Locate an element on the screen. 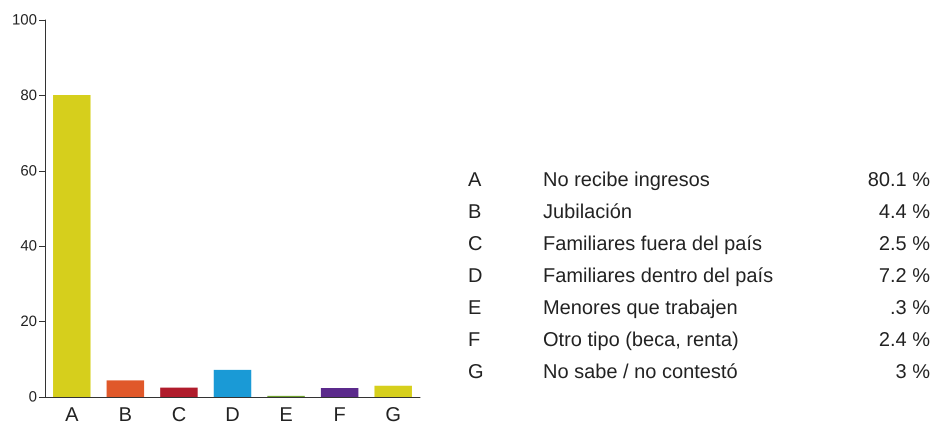 Image resolution: width=935 pixels, height=439 pixels. text: Menores que trabajen is located at coordinates (640, 308).